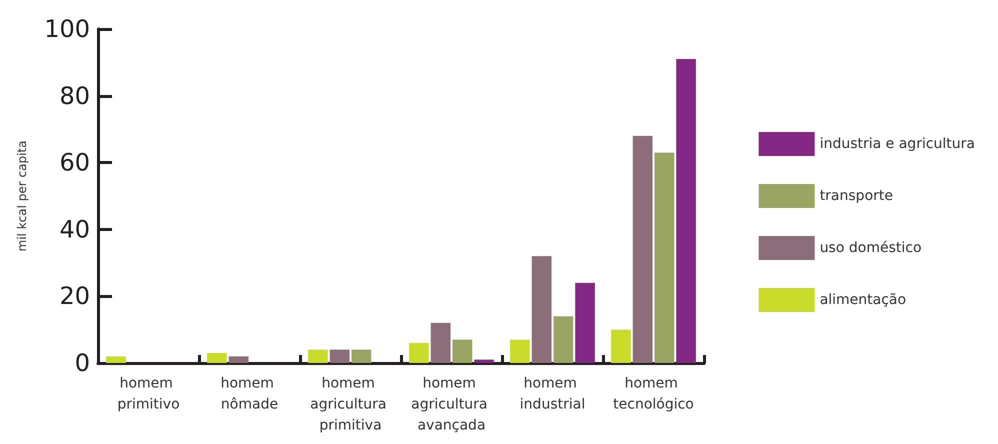 The image size is (998, 444). I want to click on y-tick-label: 100, so click(67, 29).